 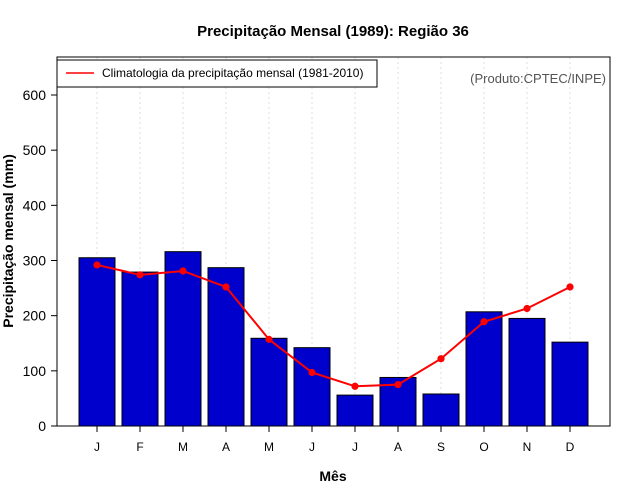 I want to click on x-tick-label: O, so click(x=483, y=447).